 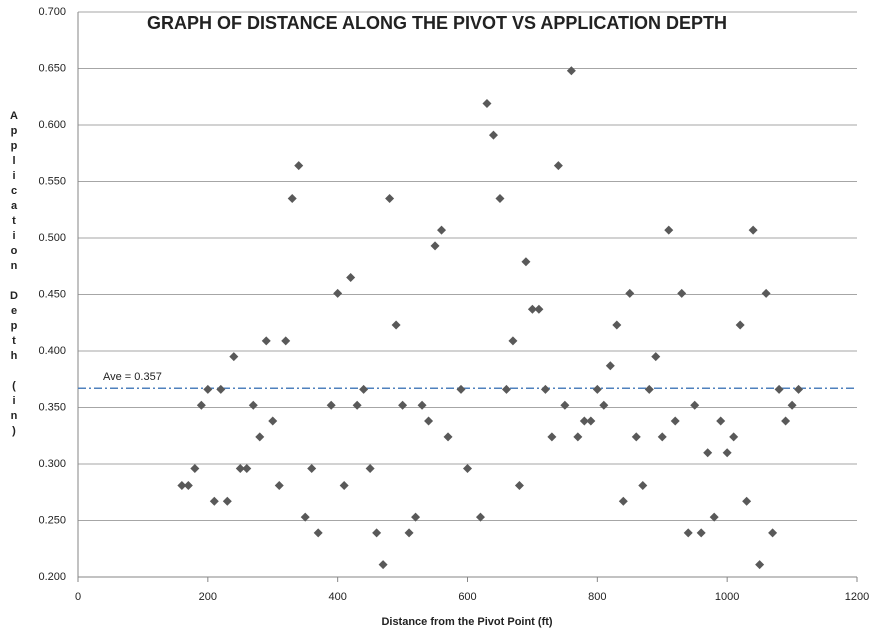 What do you see at coordinates (52, 181) in the screenshot?
I see `y-tick-label: 0.550` at bounding box center [52, 181].